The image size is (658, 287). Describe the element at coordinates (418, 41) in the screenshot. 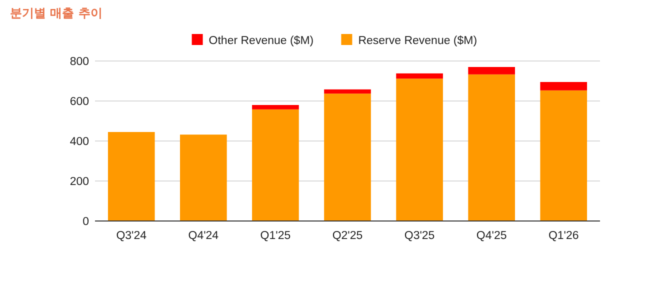

I see `legend-label: Reserve Revenue ($M)` at that location.